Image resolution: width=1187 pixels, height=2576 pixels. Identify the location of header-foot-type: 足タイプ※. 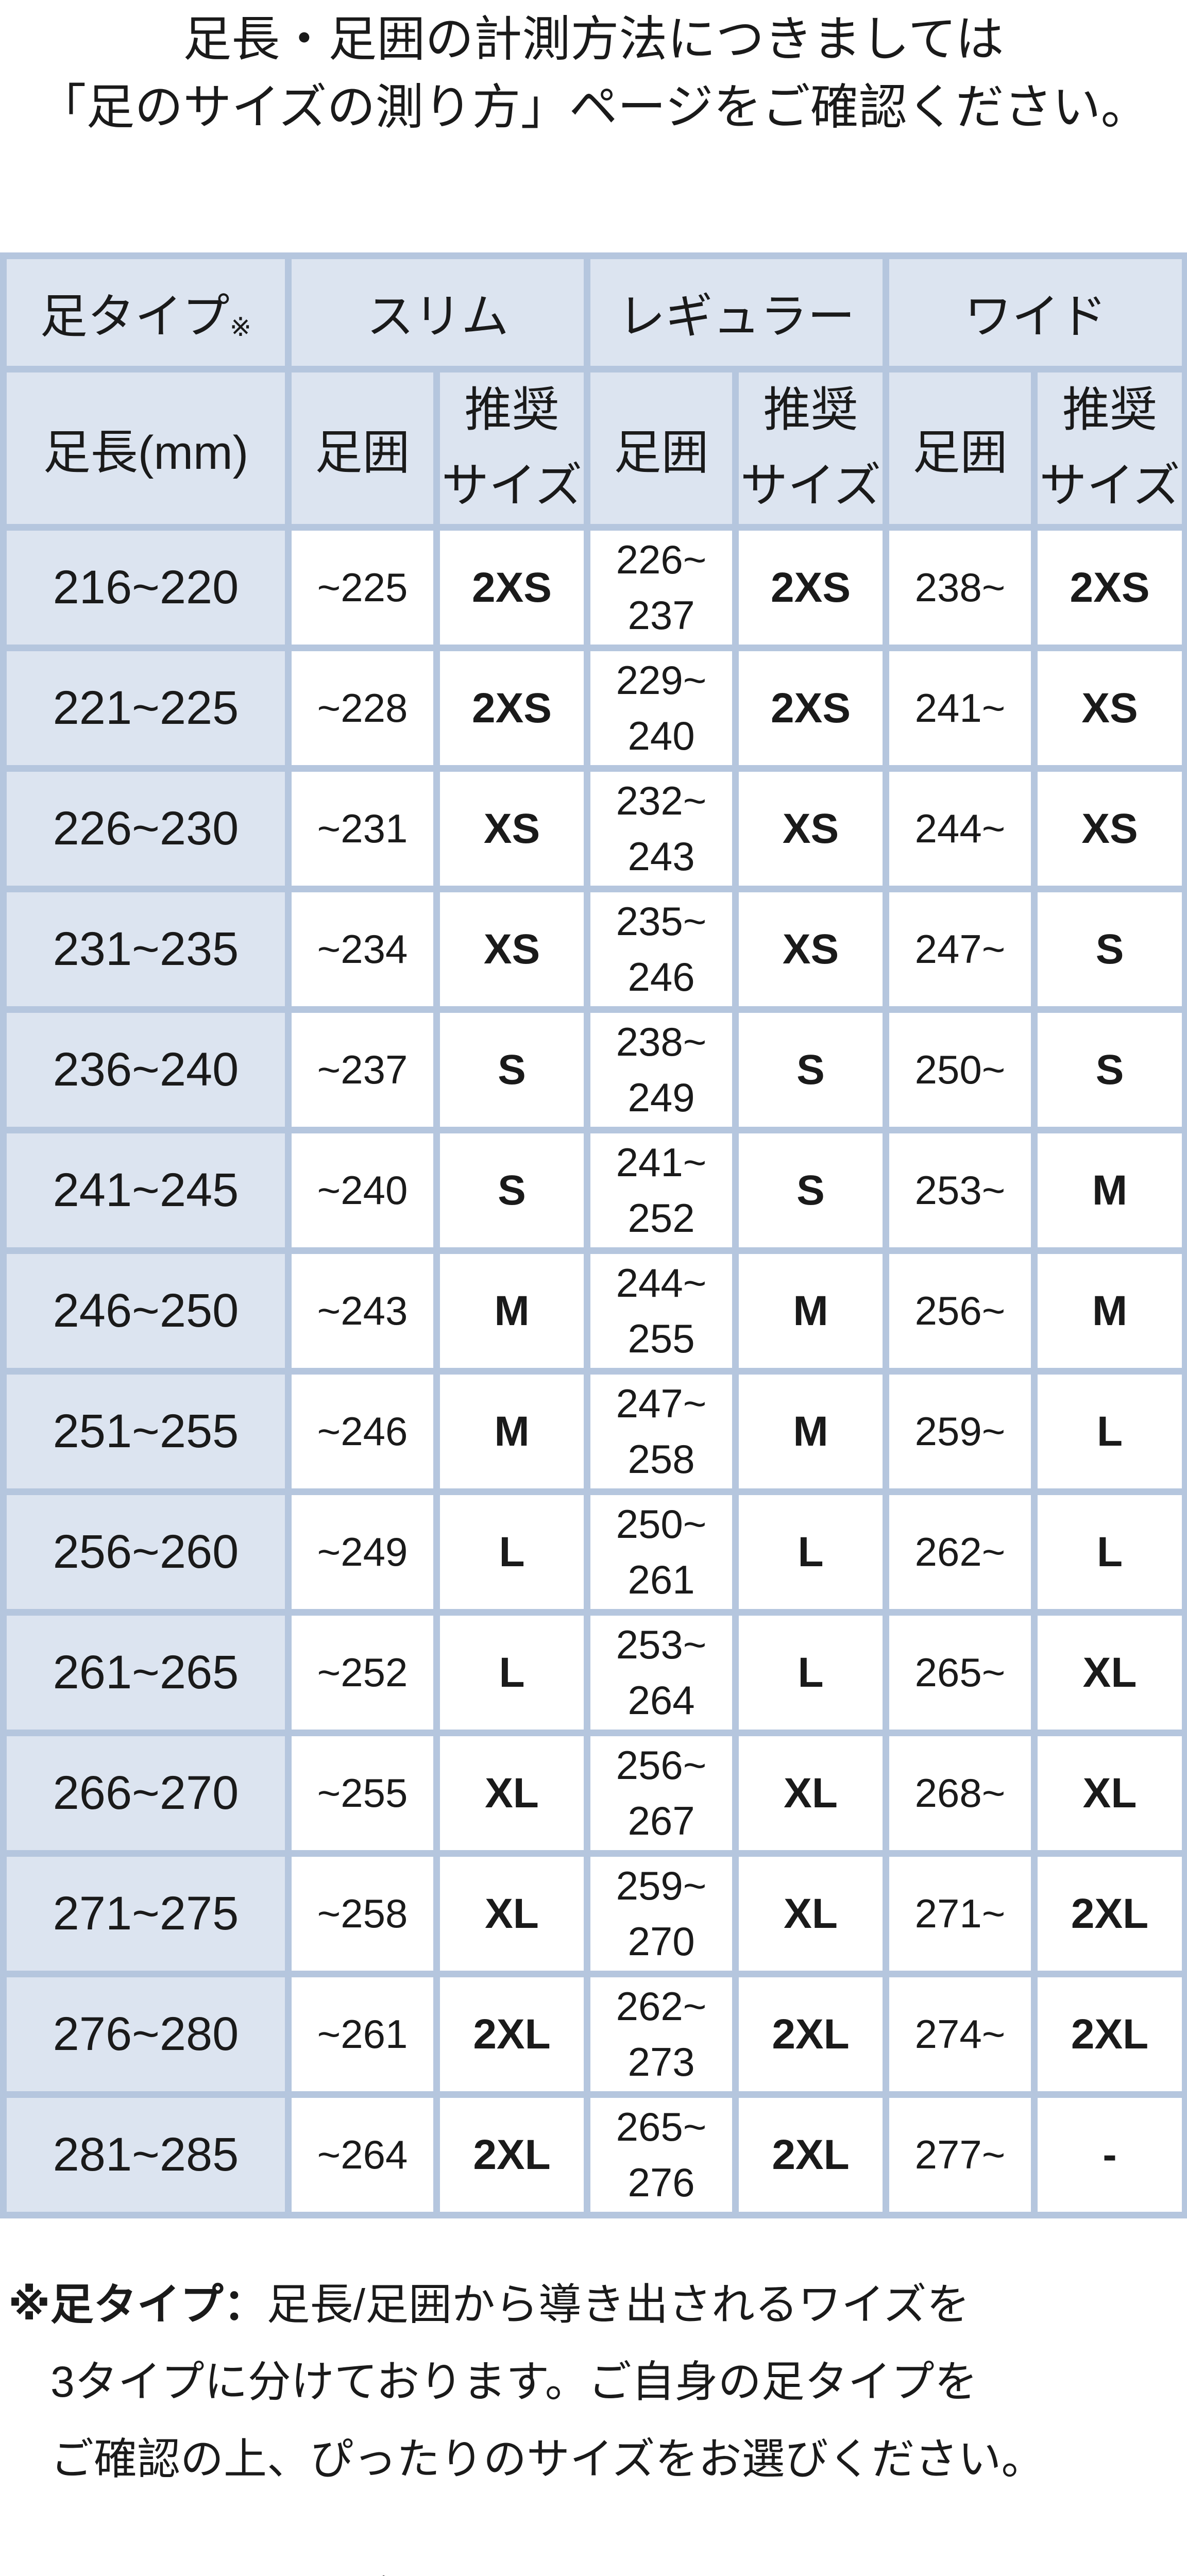
(146, 312).